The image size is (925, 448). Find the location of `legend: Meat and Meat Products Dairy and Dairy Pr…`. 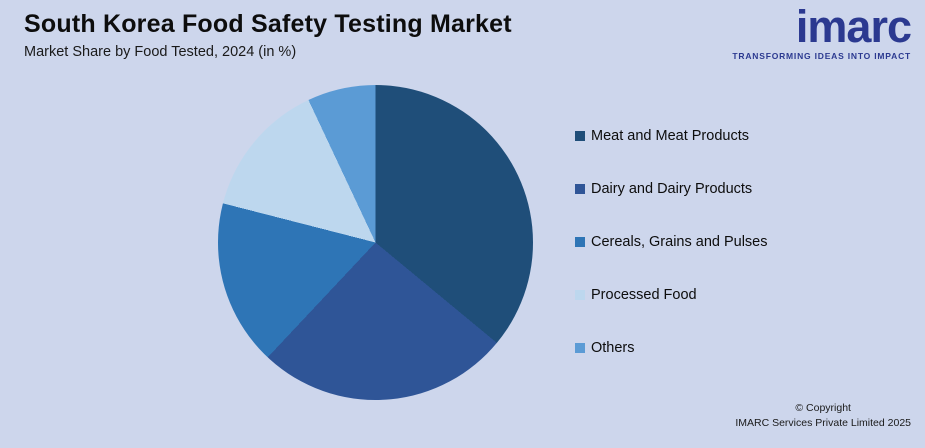

legend: Meat and Meat Products Dairy and Dairy Pr… is located at coordinates (671, 242).